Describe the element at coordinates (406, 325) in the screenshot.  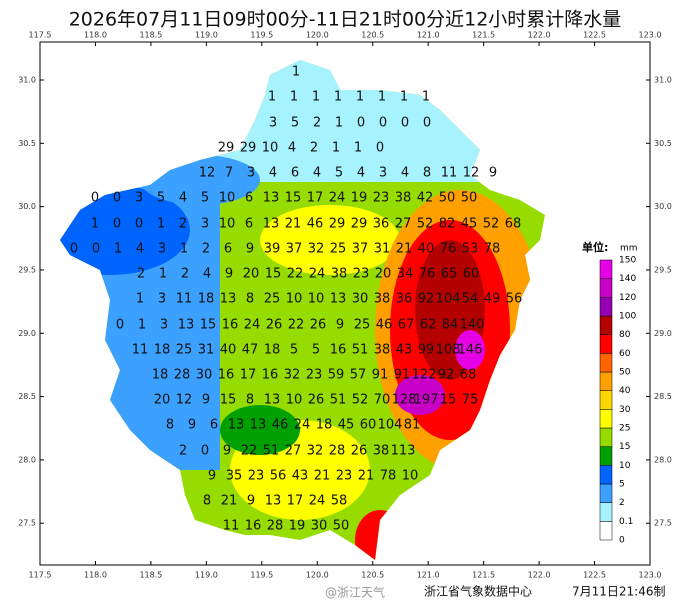
I see `station-value: 67` at that location.